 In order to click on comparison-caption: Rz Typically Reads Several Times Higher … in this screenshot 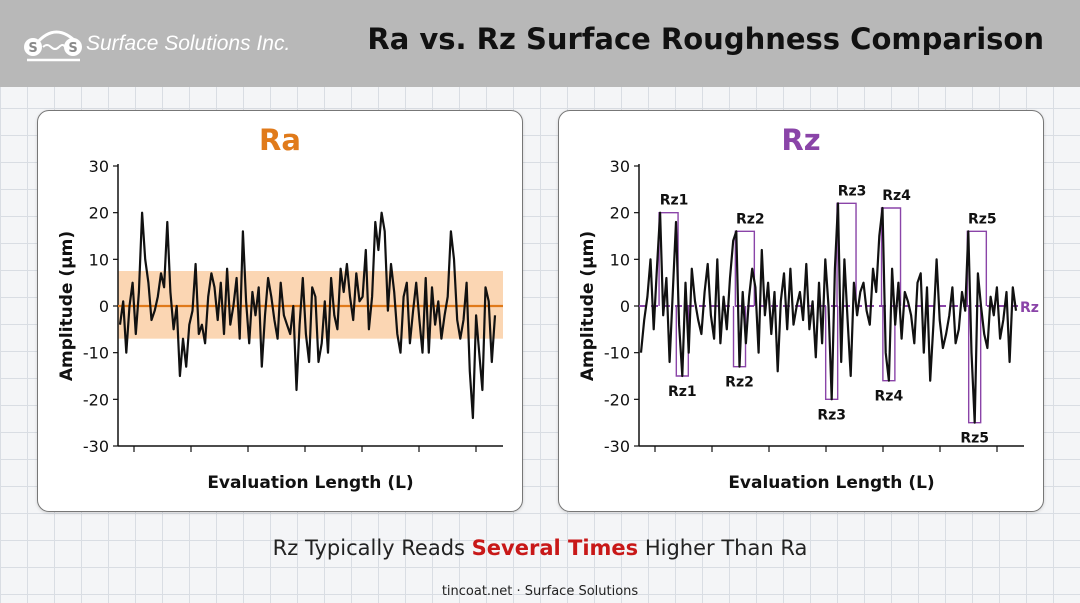, I will do `click(540, 548)`.